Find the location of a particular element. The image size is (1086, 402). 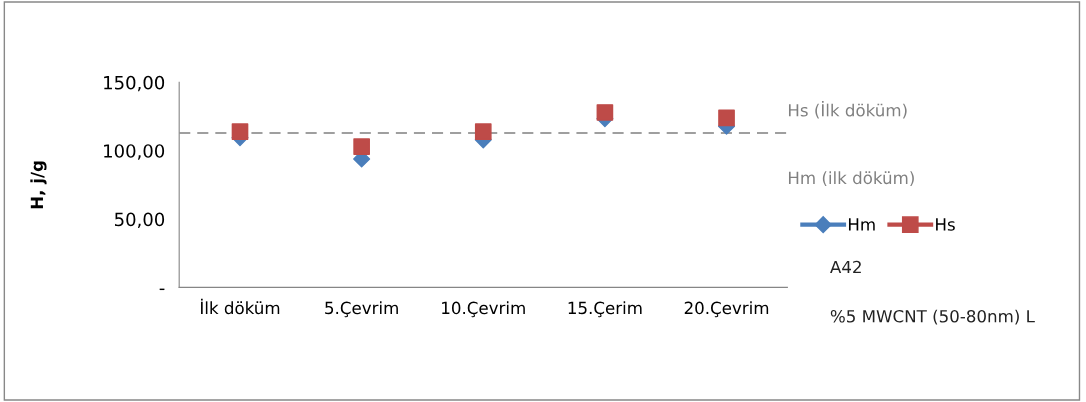

y-tick-label: 150,00 is located at coordinates (134, 83).